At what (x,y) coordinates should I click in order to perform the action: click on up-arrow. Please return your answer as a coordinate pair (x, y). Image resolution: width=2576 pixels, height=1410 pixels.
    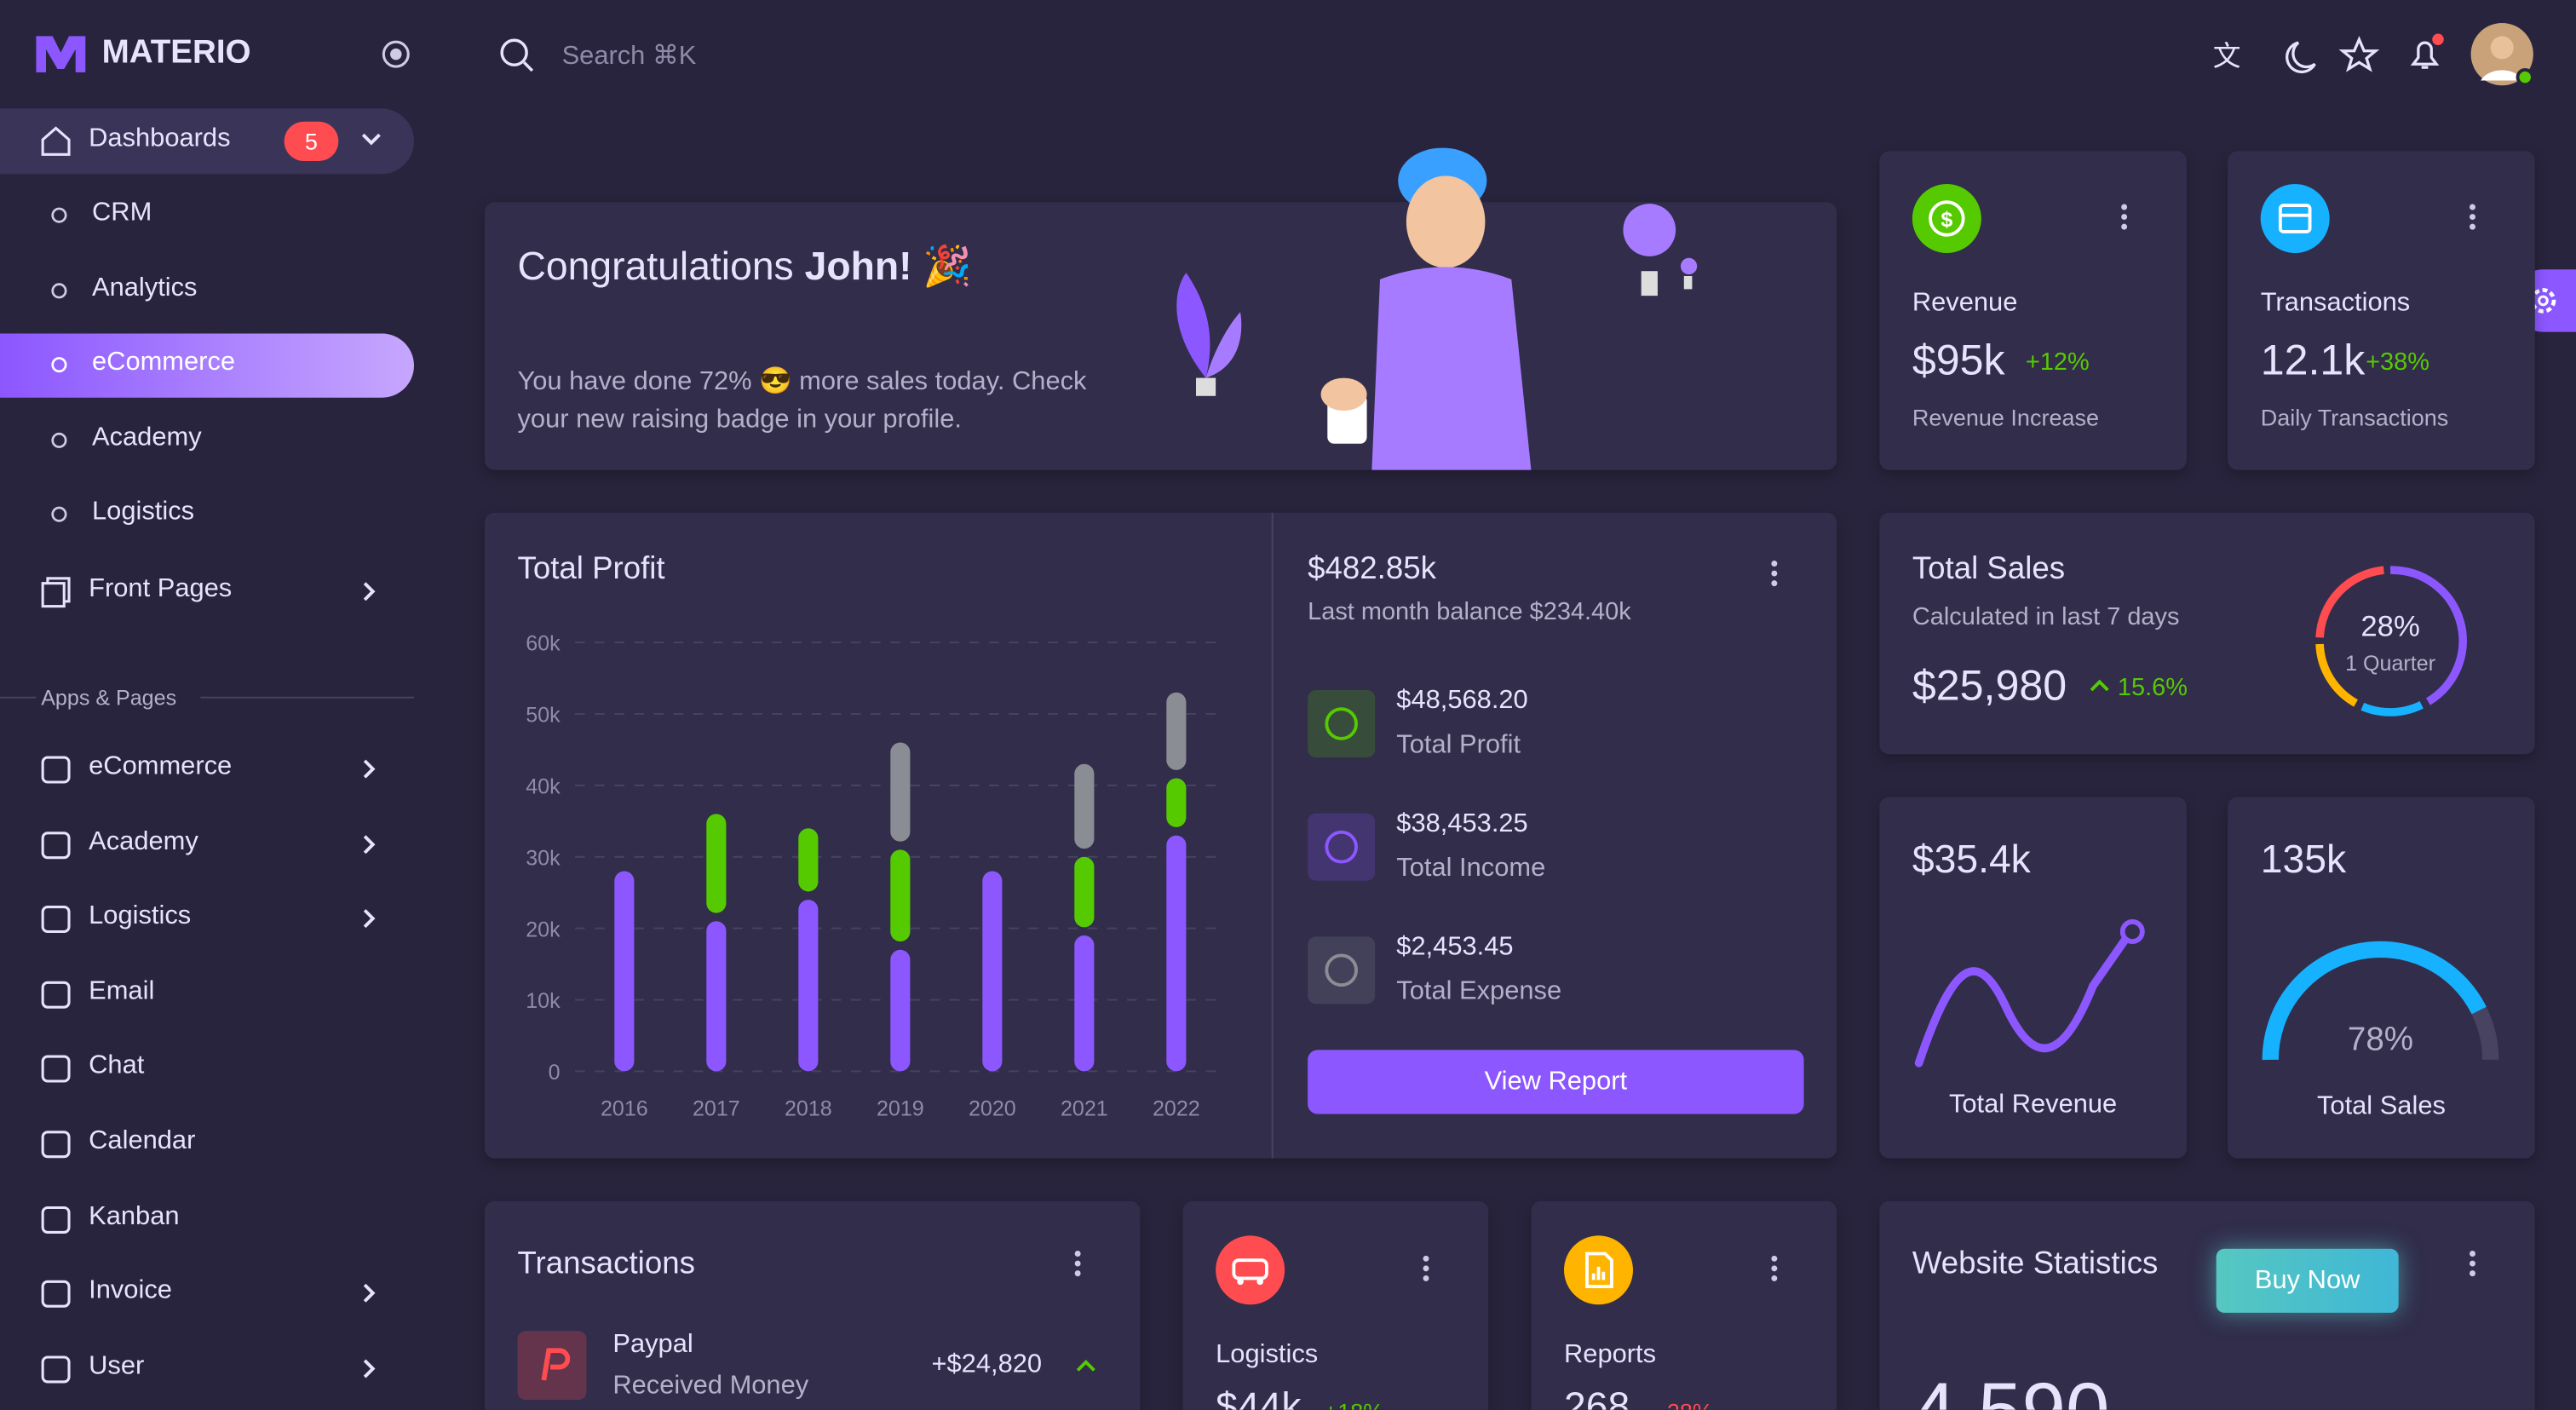
    Looking at the image, I should click on (1085, 1366).